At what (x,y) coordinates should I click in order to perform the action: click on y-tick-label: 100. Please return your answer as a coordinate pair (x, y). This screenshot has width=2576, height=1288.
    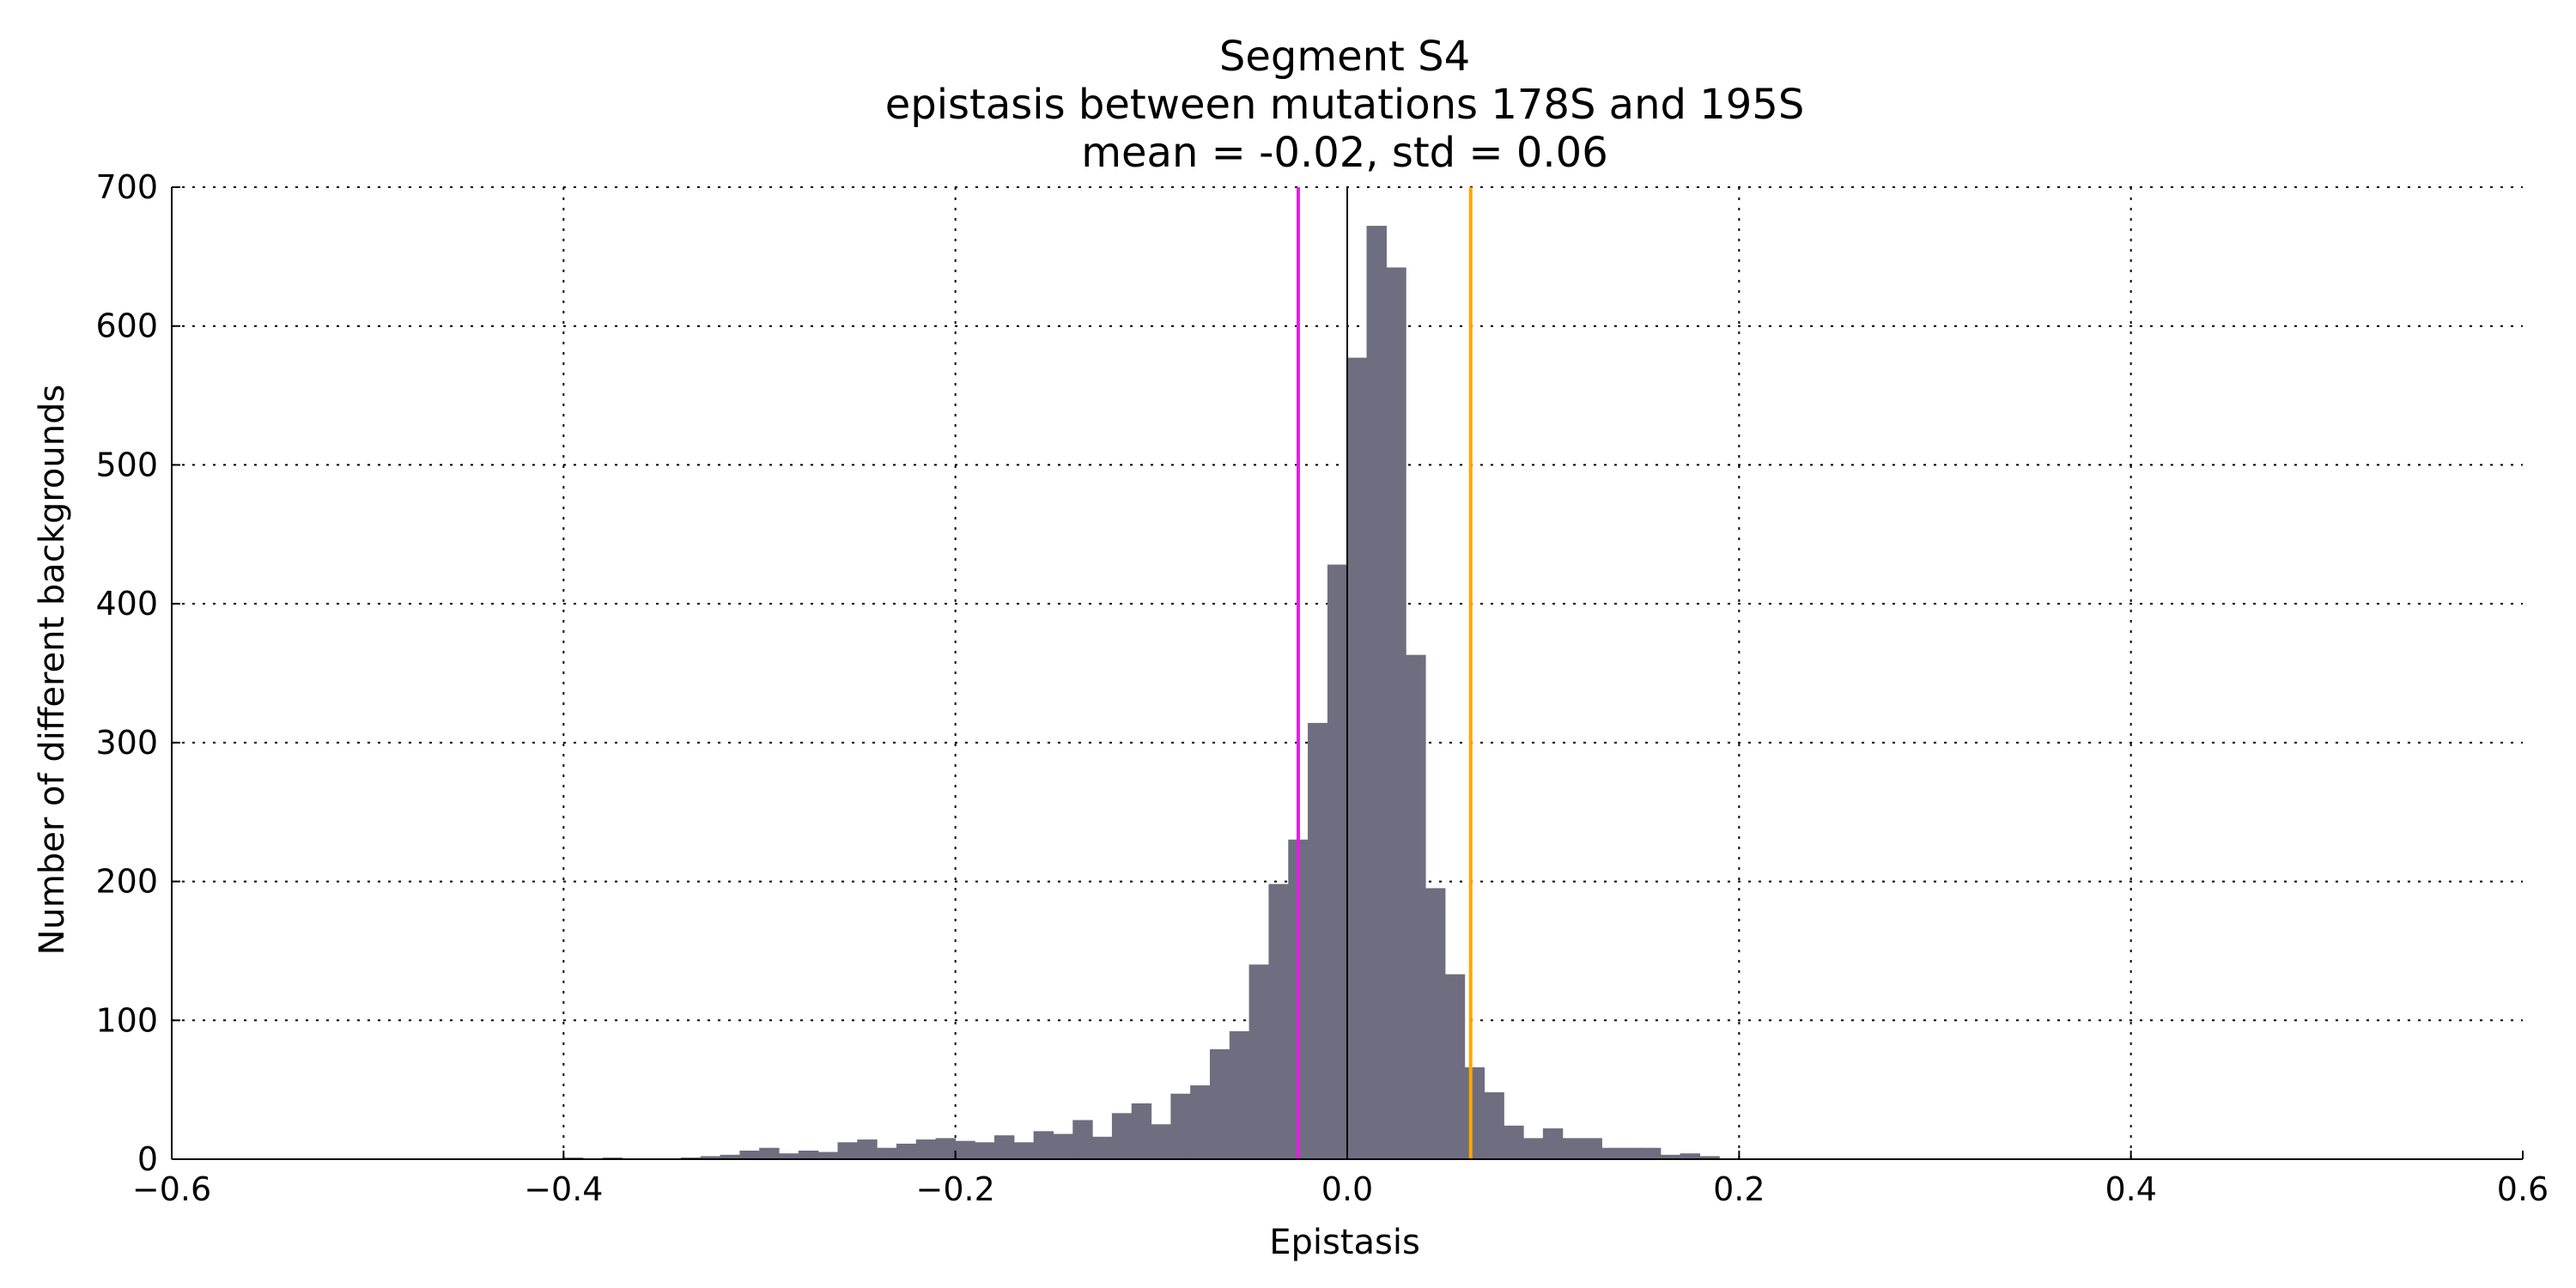
    Looking at the image, I should click on (127, 1020).